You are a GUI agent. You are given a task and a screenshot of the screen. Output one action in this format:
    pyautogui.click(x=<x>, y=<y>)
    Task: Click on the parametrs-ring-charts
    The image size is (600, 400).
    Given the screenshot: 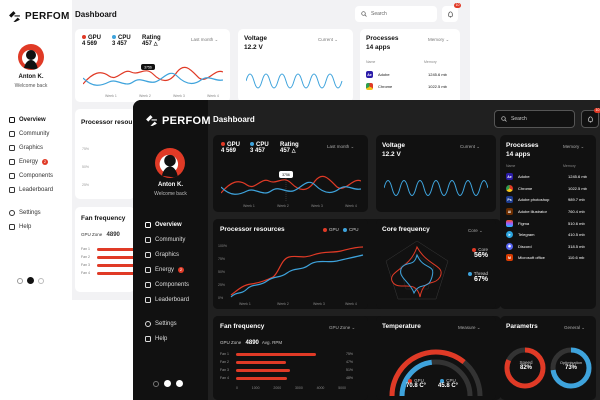 What is the action you would take?
    pyautogui.click(x=548, y=368)
    